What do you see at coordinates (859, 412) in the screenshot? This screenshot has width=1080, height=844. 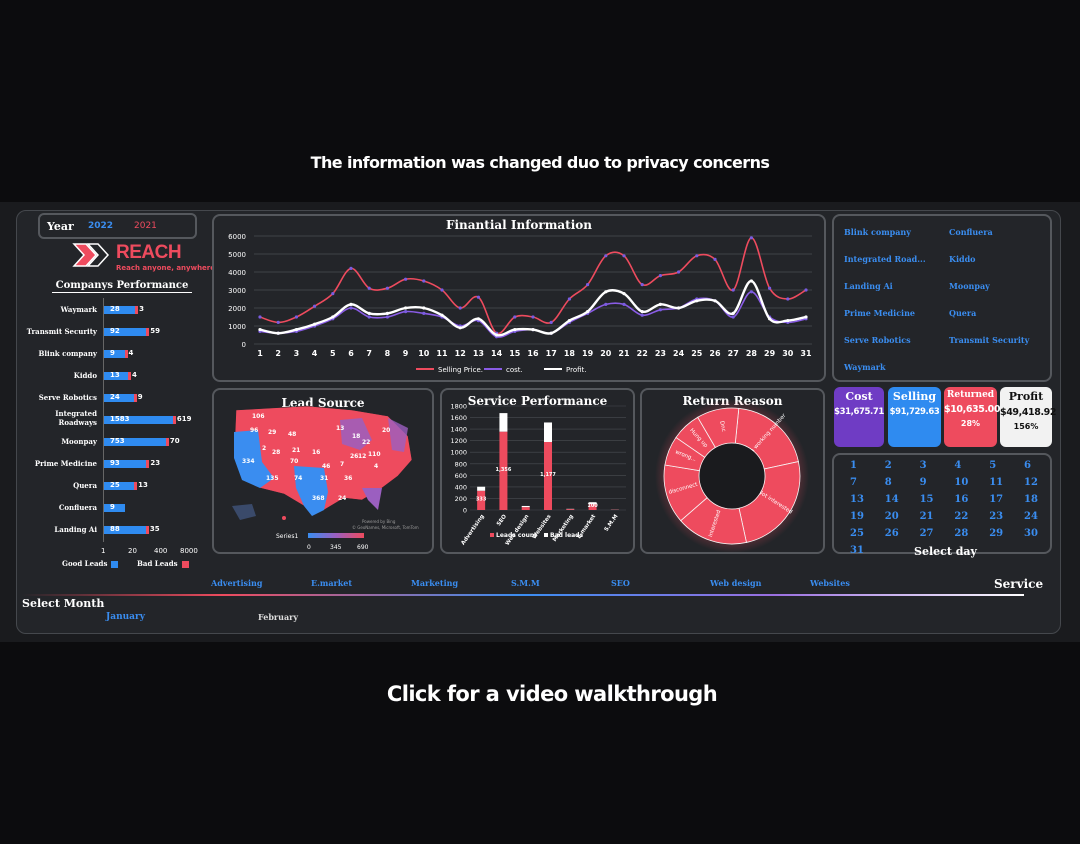 I see `kpi-cost-value: $31,675.71` at bounding box center [859, 412].